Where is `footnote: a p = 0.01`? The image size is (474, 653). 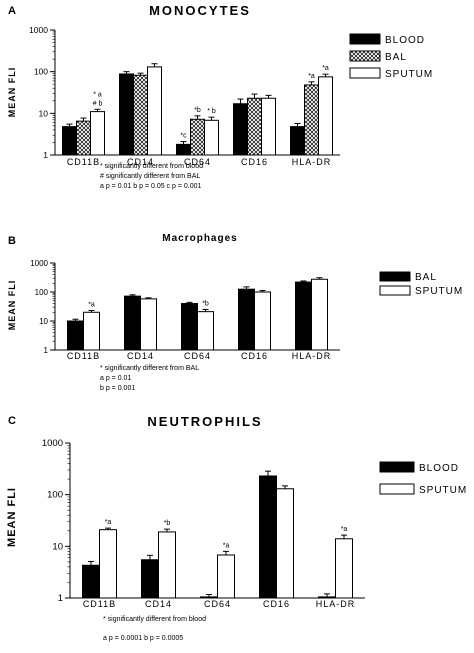 footnote: a p = 0.01 is located at coordinates (115, 378).